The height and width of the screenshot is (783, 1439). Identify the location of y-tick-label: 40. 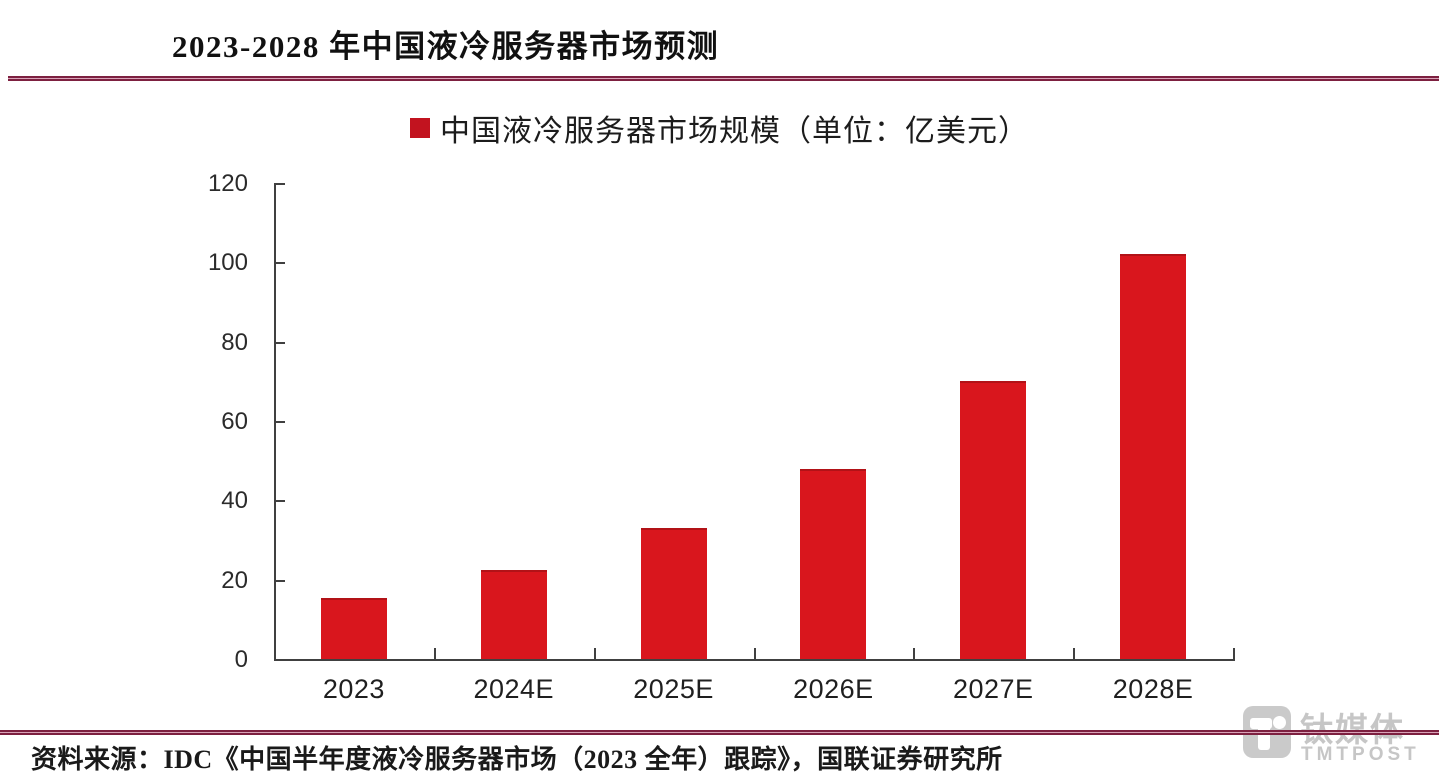
(234, 501).